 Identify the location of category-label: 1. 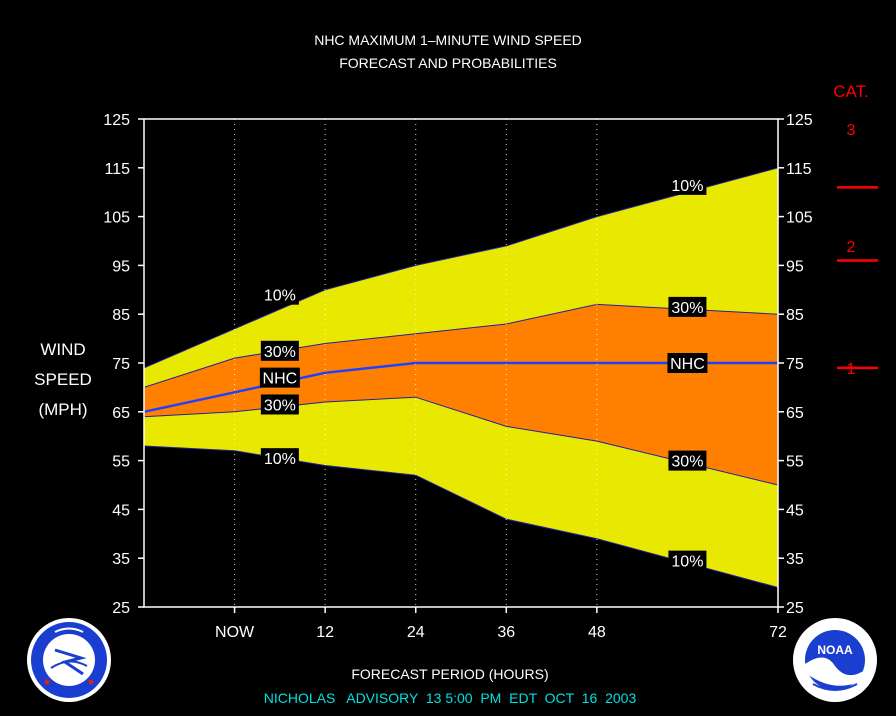
(851, 369).